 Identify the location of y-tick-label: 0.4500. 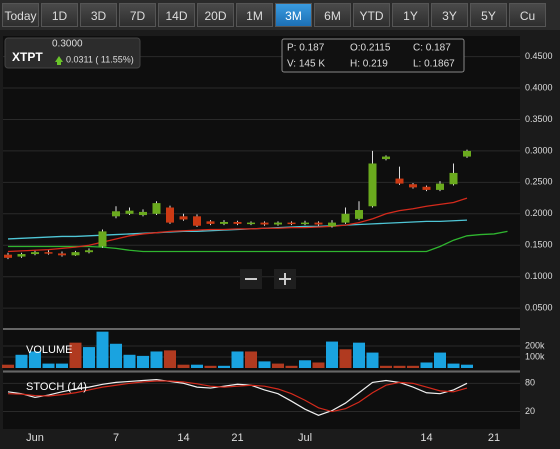
(539, 56).